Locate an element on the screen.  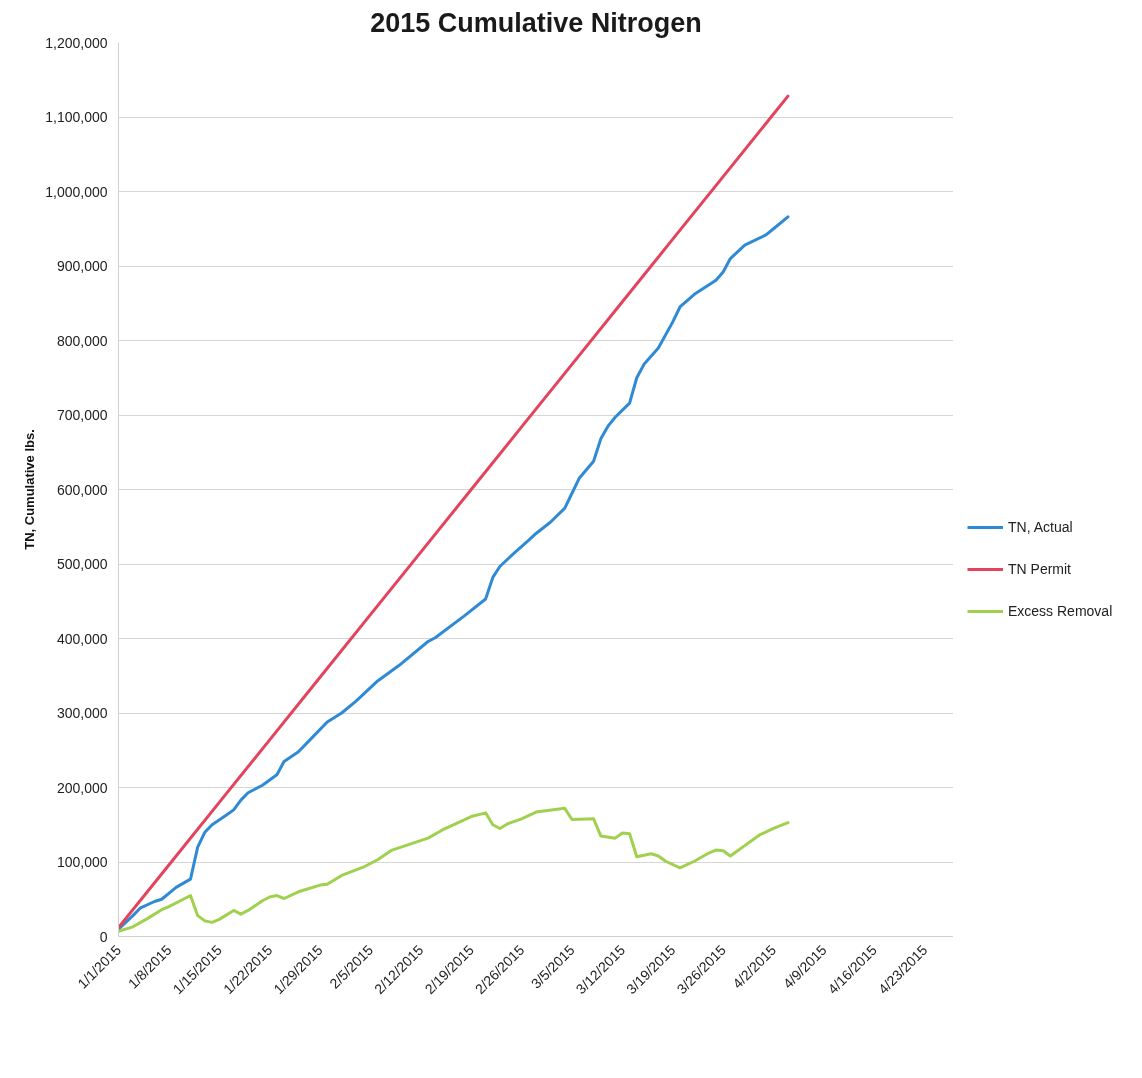
y-tick-label: 700,000 is located at coordinates (82, 415).